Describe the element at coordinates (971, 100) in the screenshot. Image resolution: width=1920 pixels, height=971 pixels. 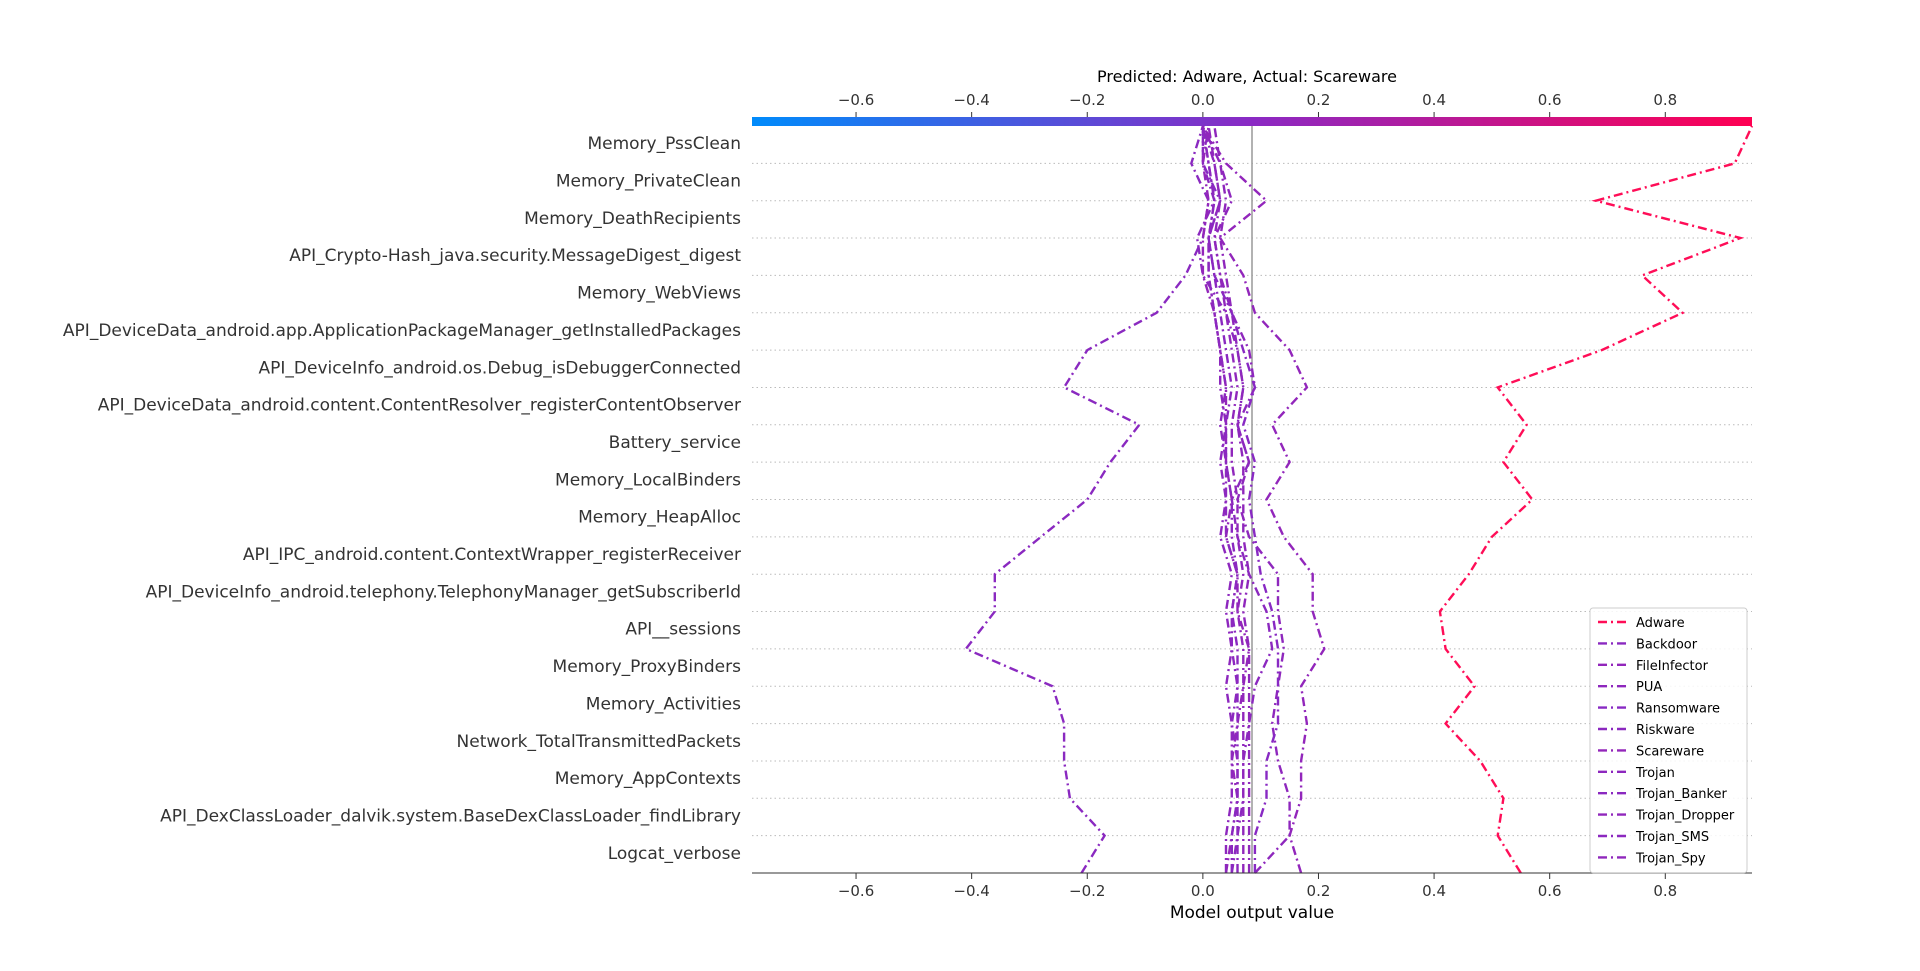
I see `top-tick-label: −0.4` at that location.